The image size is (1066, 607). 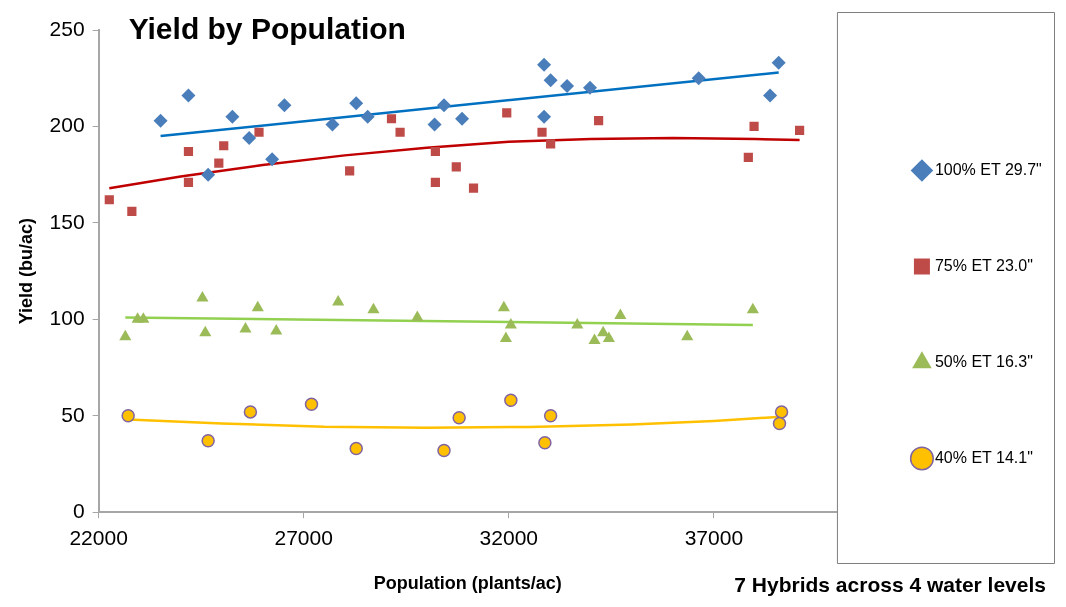 I want to click on y-tick-label: 250, so click(x=67, y=28).